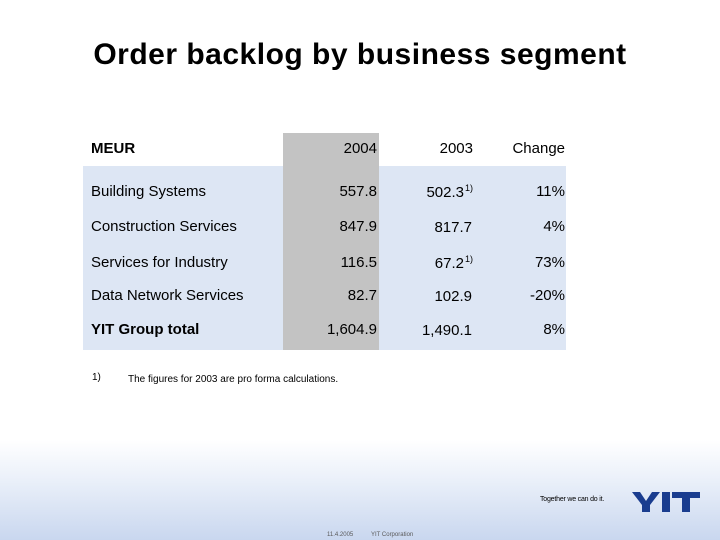  I want to click on value-2003-text: 67.2, so click(449, 263).